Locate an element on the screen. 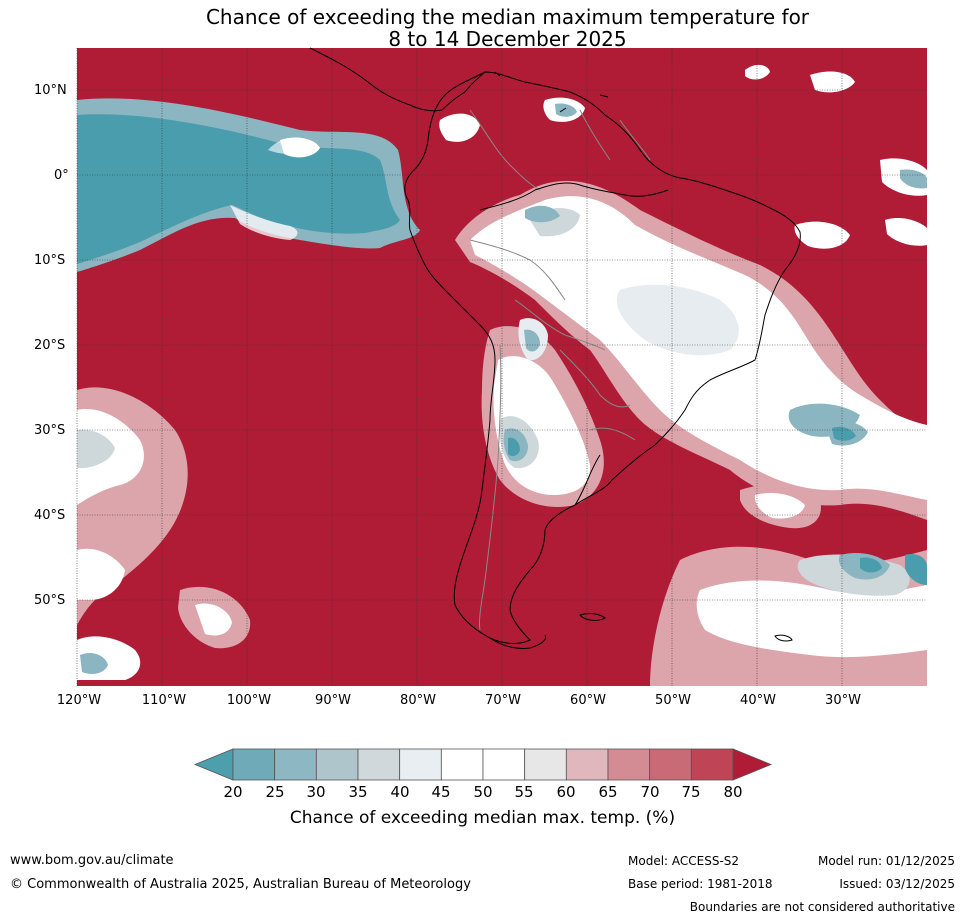 This screenshot has width=965, height=919. south-pacific-white-mid is located at coordinates (213, 619).